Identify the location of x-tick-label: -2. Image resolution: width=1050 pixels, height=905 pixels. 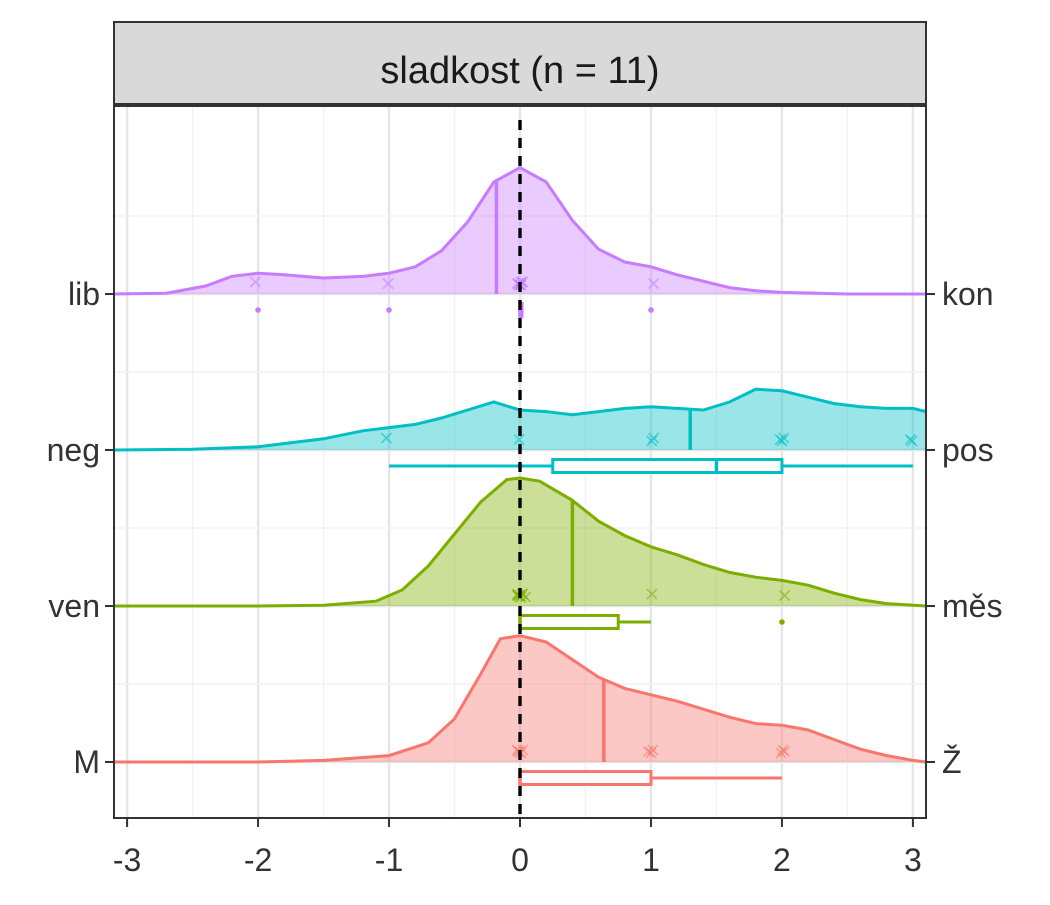
(258, 860).